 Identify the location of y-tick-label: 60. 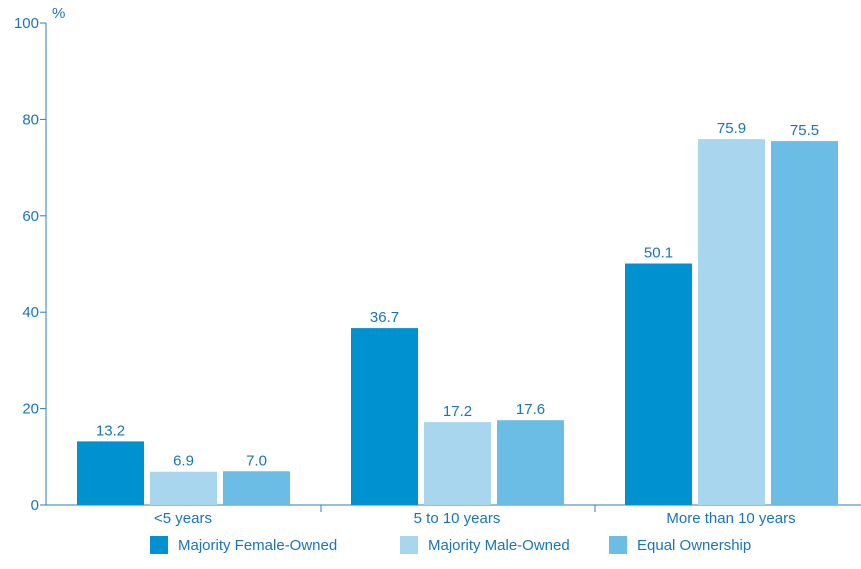
(30, 216).